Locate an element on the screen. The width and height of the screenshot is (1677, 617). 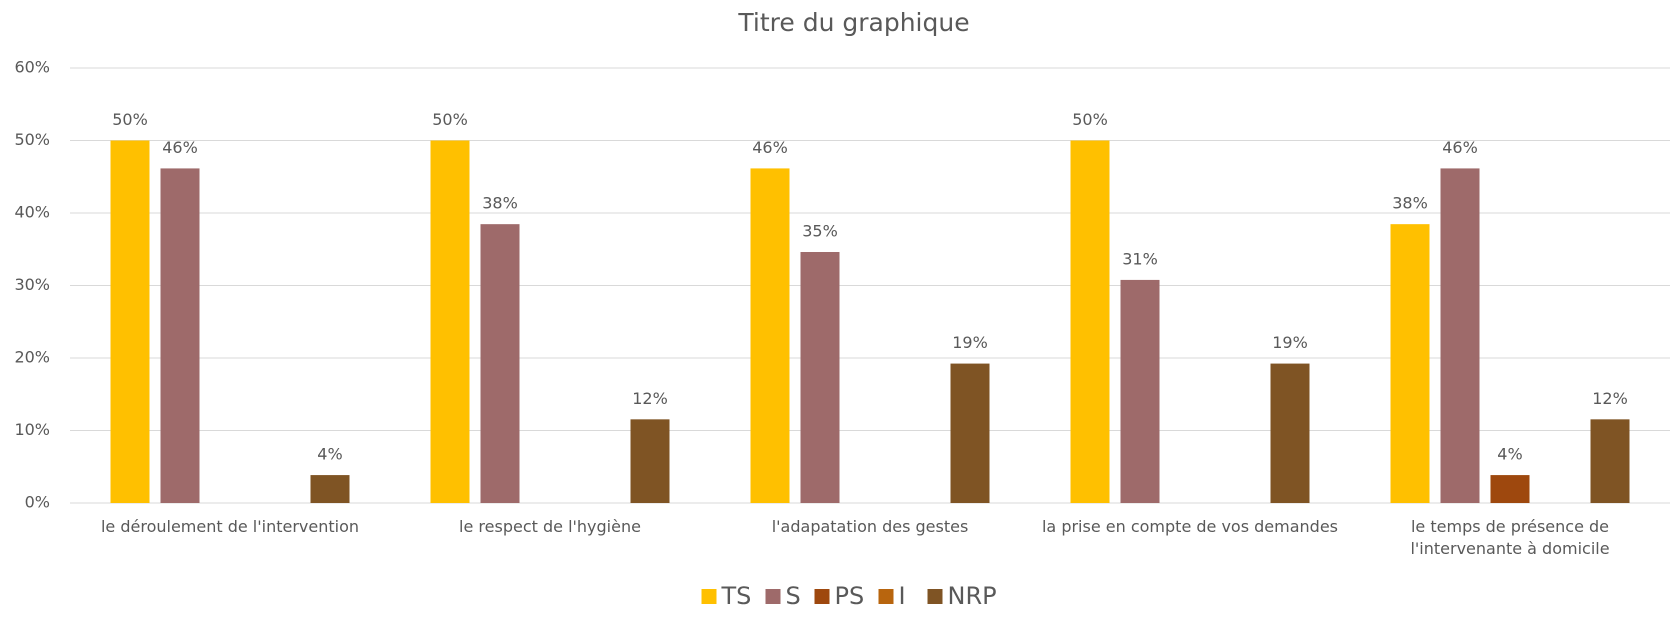
y-tick-label: 30% is located at coordinates (32, 284).